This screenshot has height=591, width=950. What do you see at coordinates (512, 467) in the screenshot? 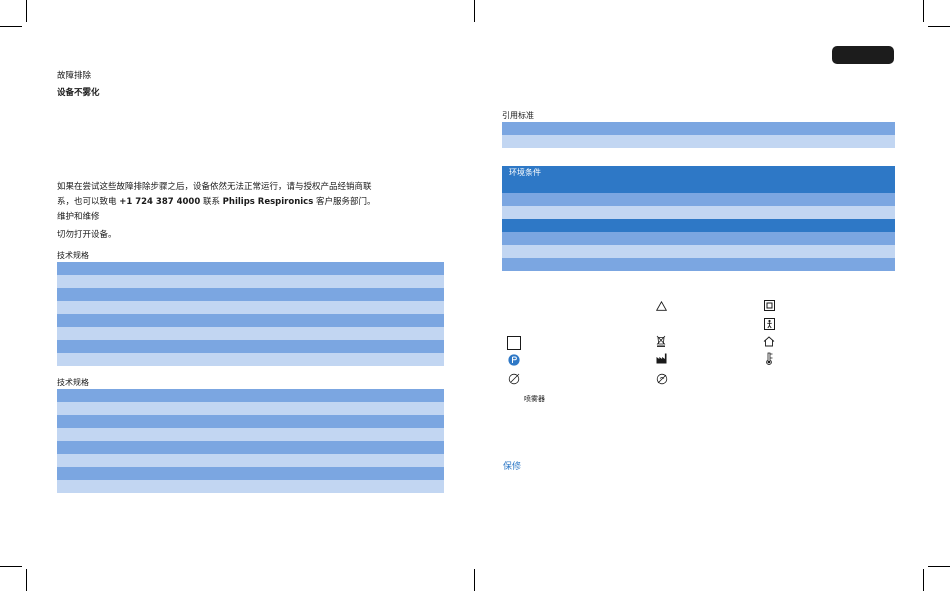
I see `warranty-heading: 保修` at bounding box center [512, 467].